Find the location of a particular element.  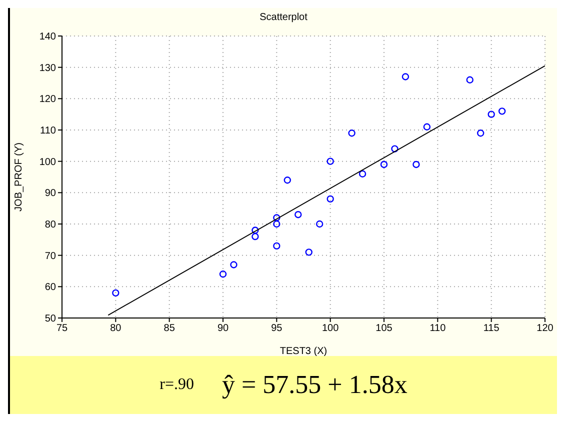

y-tick-label: 60 is located at coordinates (50, 288).